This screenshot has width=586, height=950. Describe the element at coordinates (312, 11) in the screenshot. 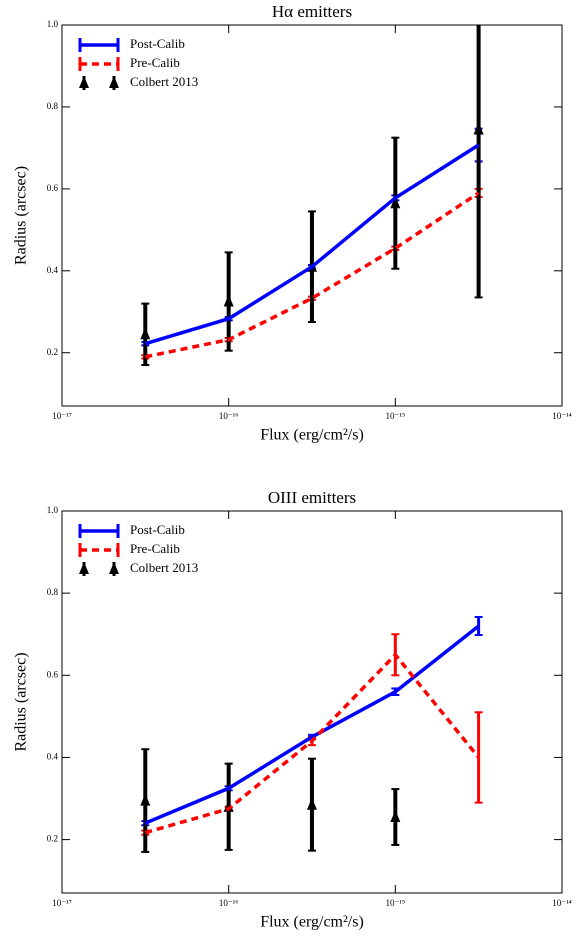

I see `chart-title: Hα emitters` at that location.